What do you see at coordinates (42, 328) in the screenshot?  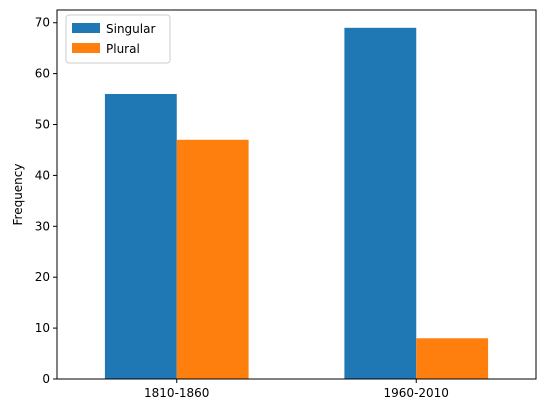 I see `y-tick-label: 10` at bounding box center [42, 328].